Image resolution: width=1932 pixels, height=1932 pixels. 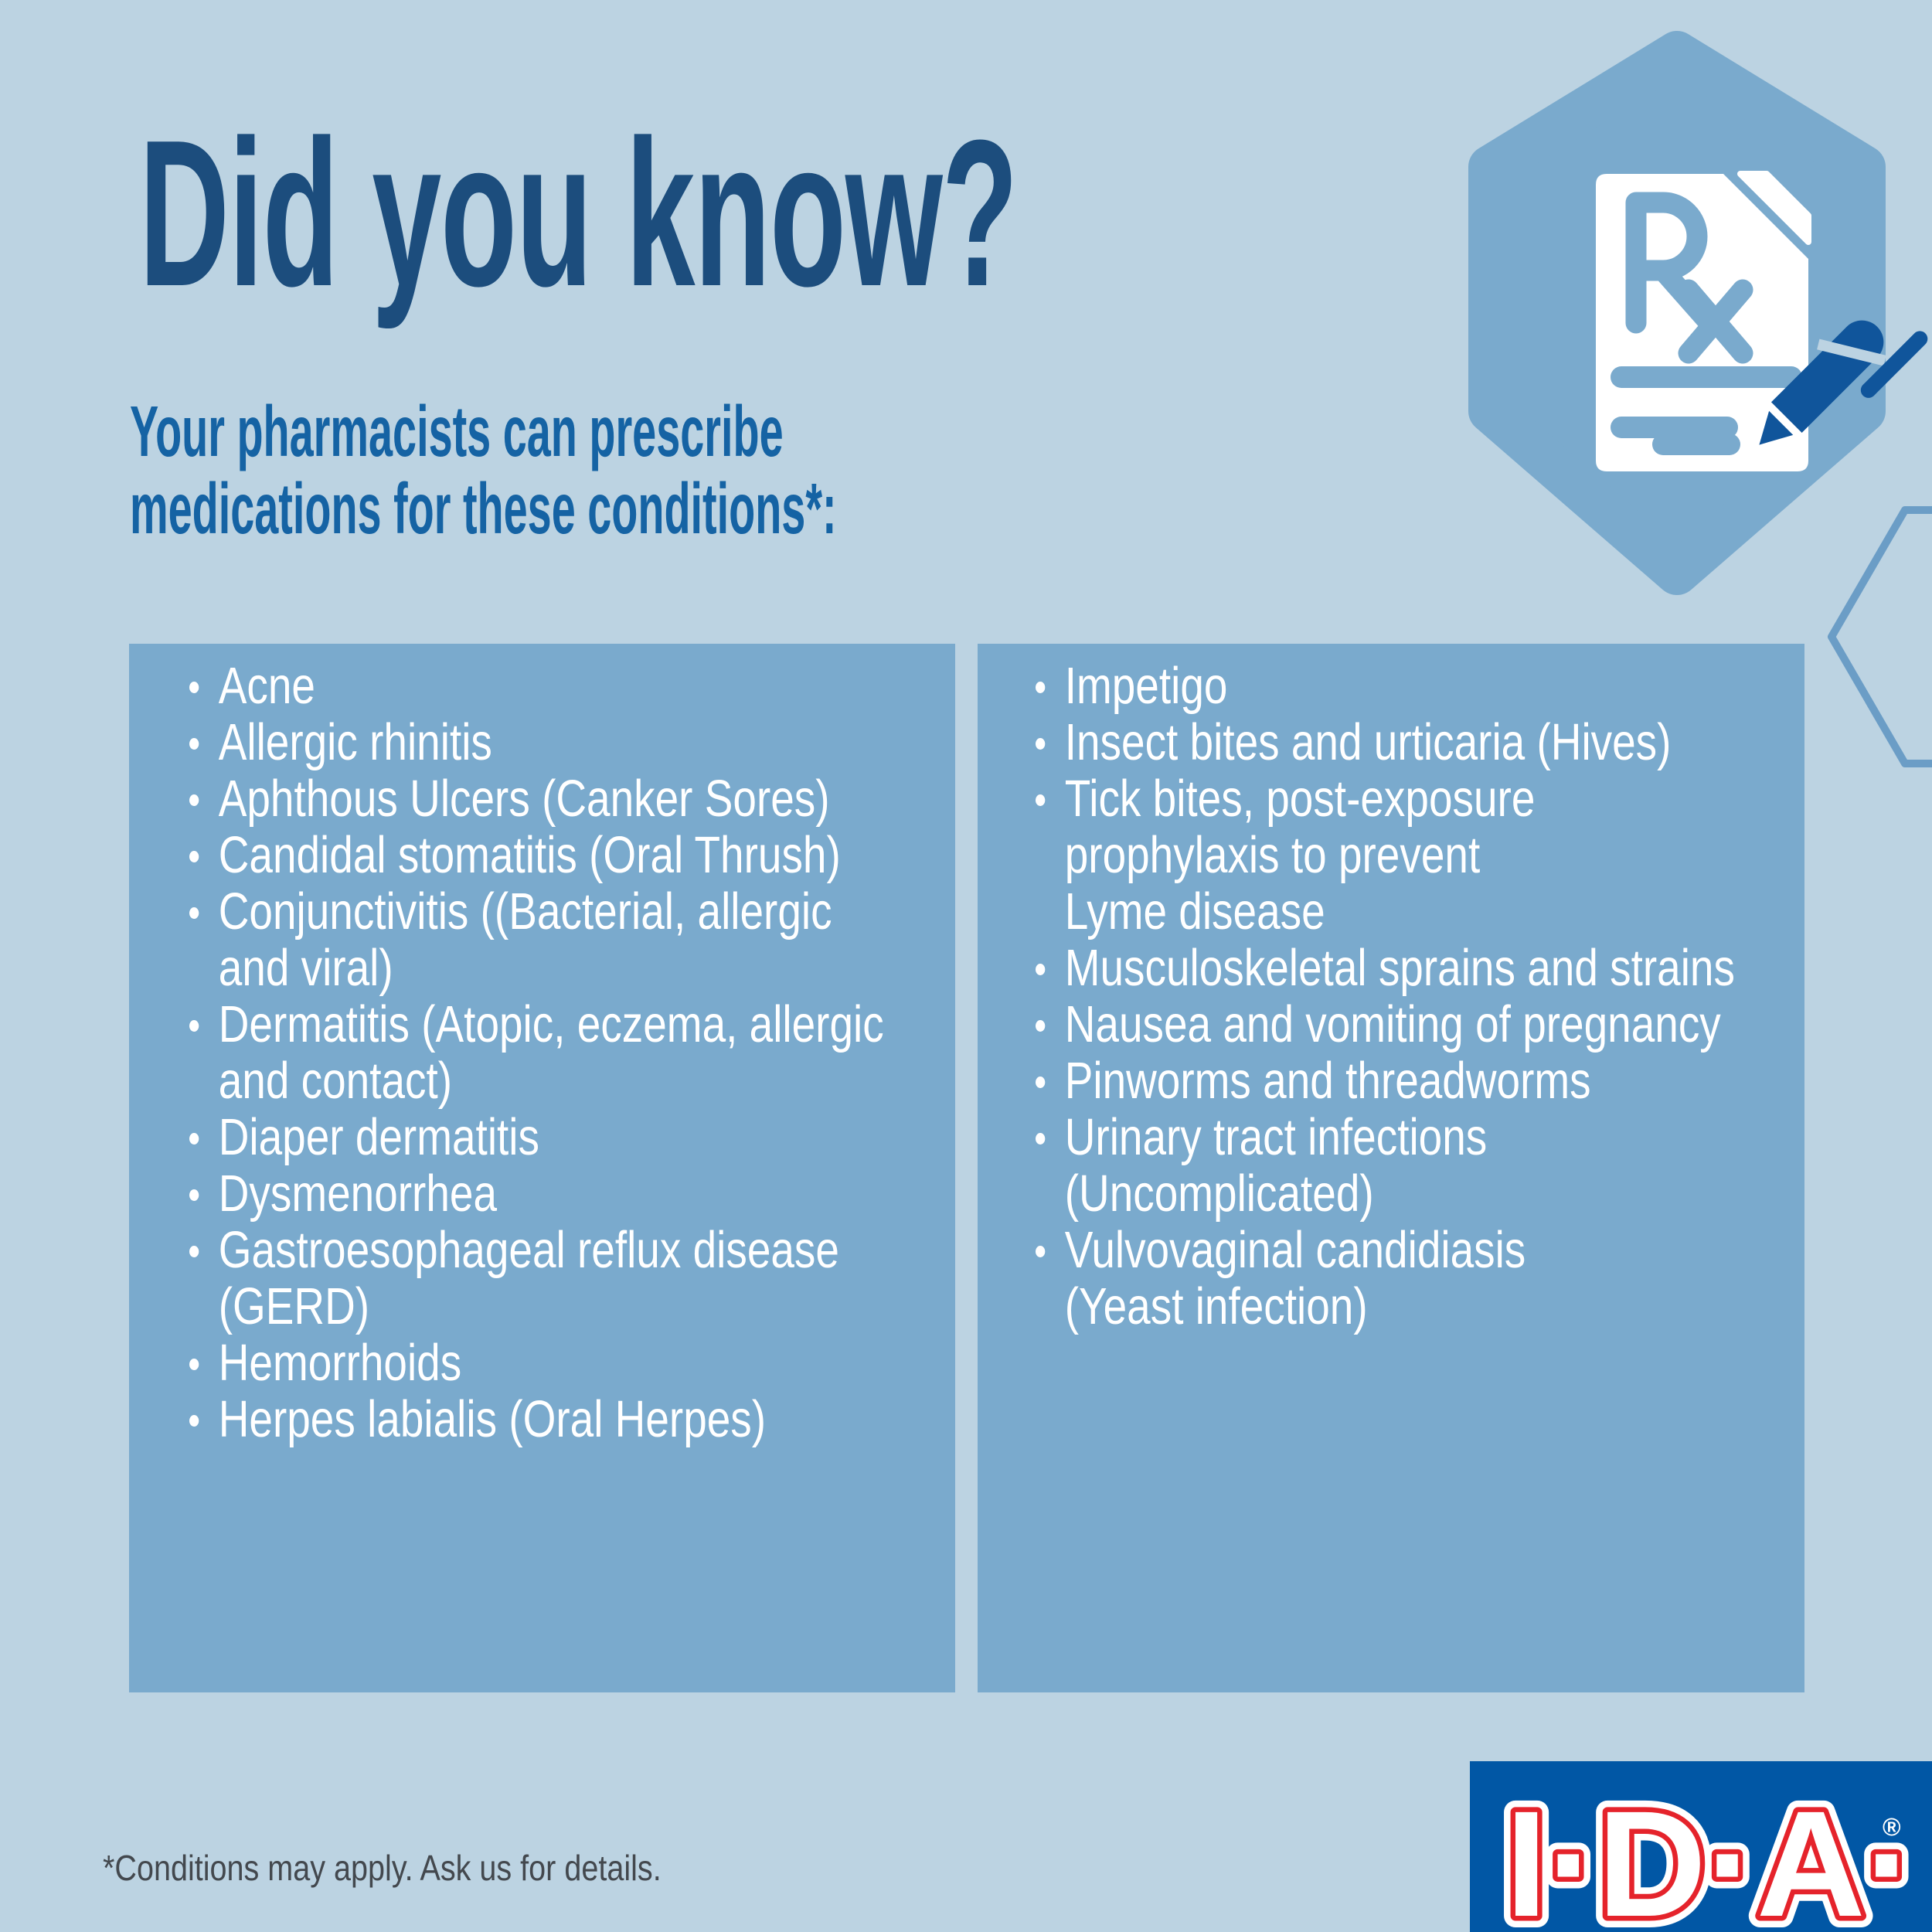 What do you see at coordinates (294, 1306) in the screenshot?
I see `condition-text: (GERD)` at bounding box center [294, 1306].